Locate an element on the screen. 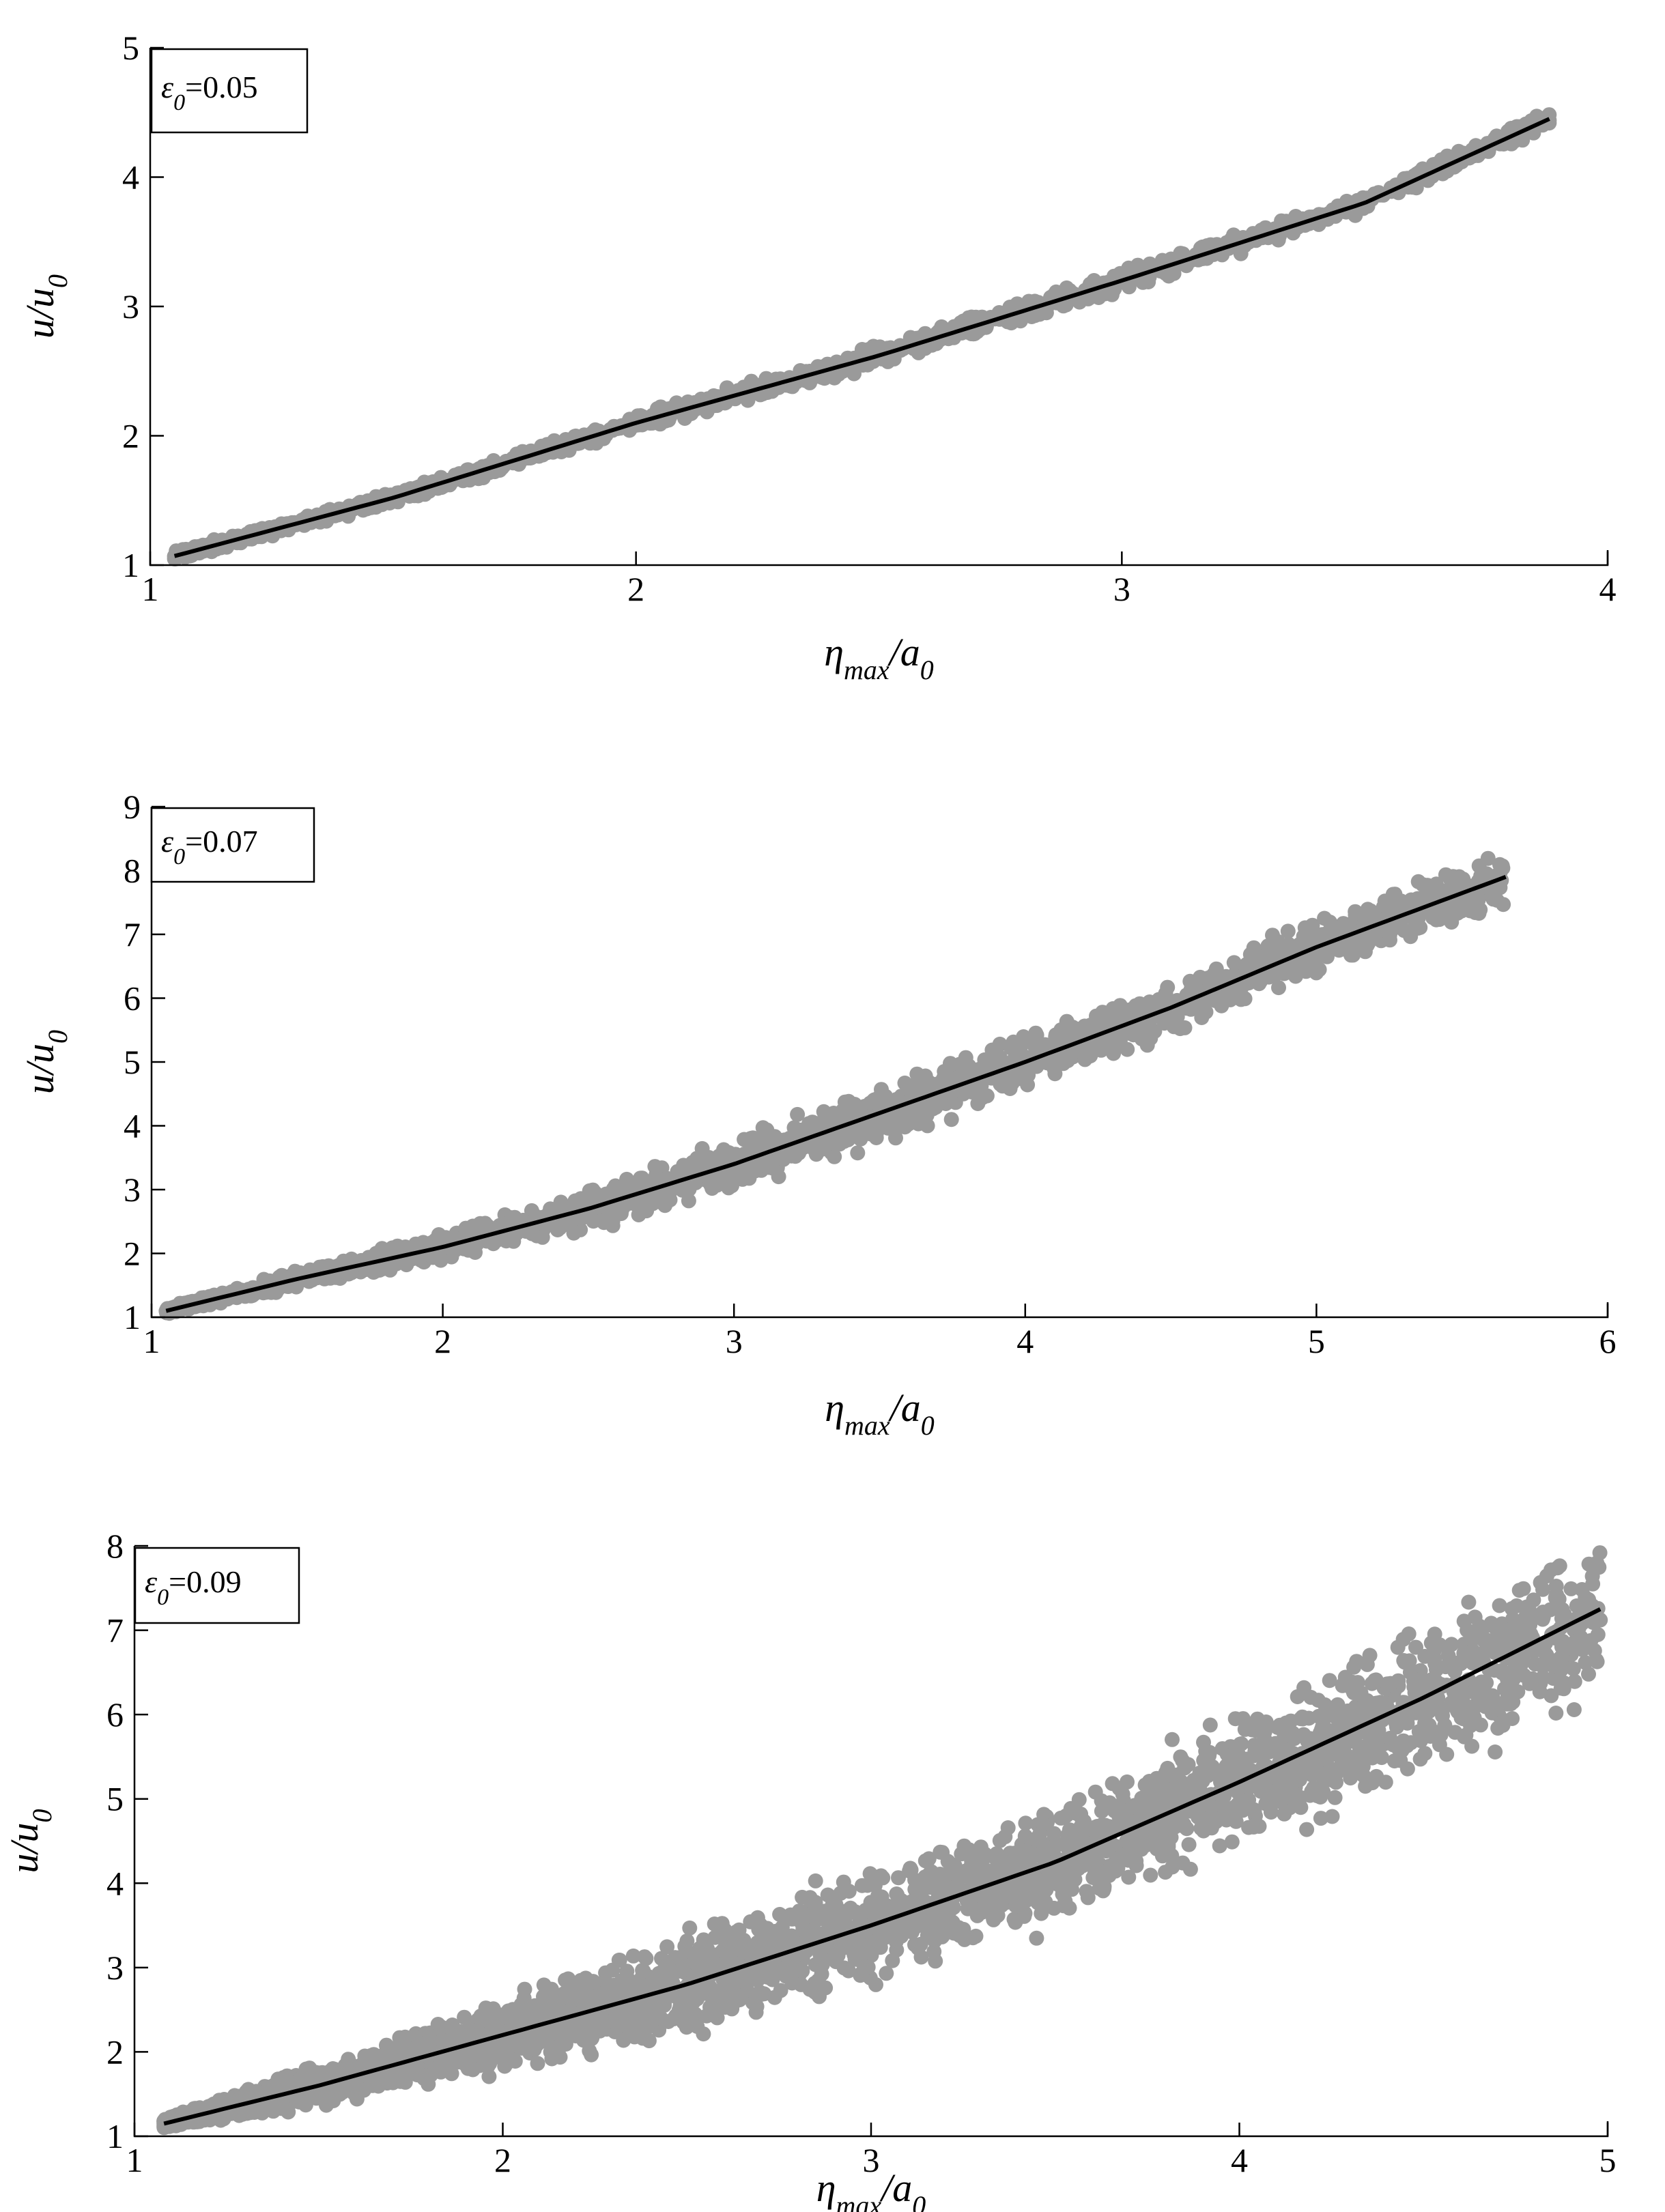 The height and width of the screenshot is (2212, 1665). y-tick-label: 9 is located at coordinates (132, 807).